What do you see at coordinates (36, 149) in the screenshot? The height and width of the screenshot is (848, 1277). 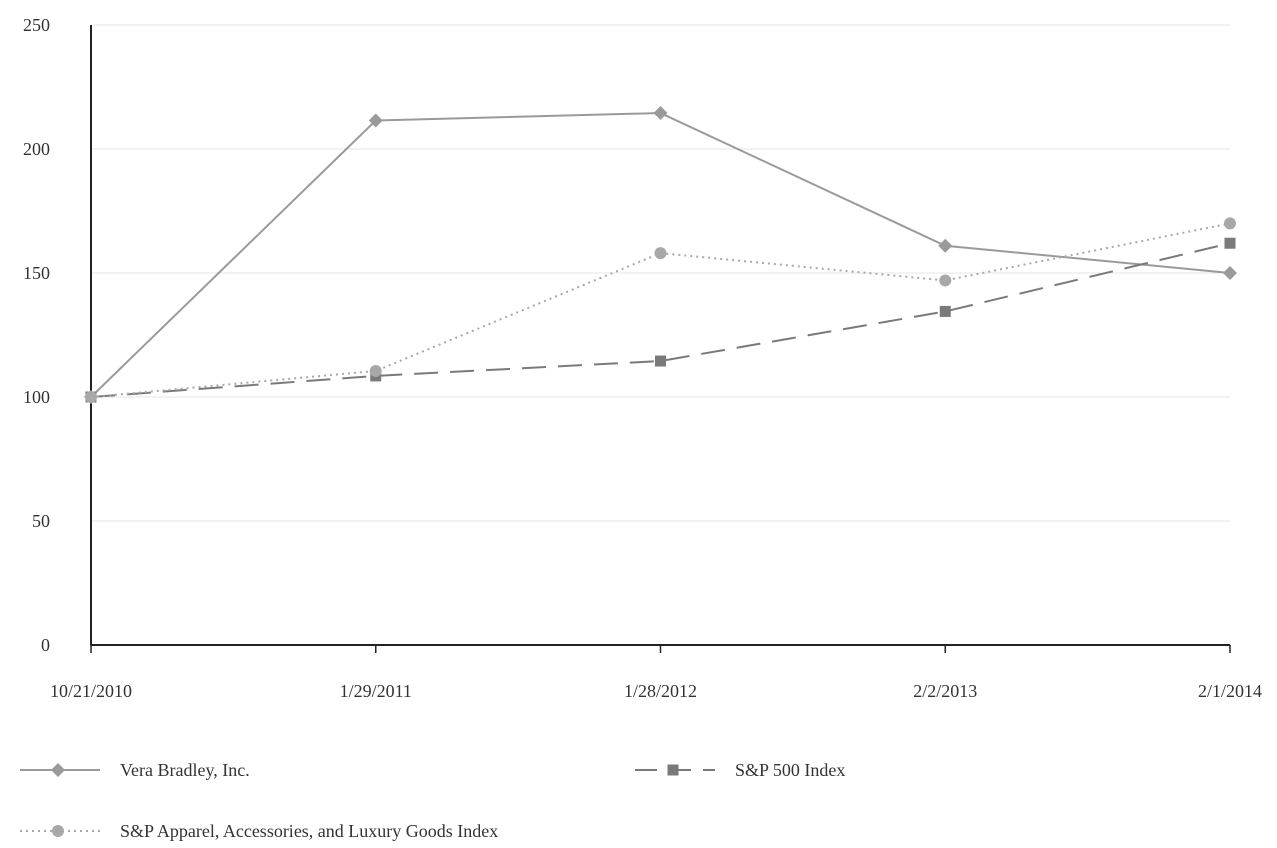 I see `y-tick-label: 200` at bounding box center [36, 149].